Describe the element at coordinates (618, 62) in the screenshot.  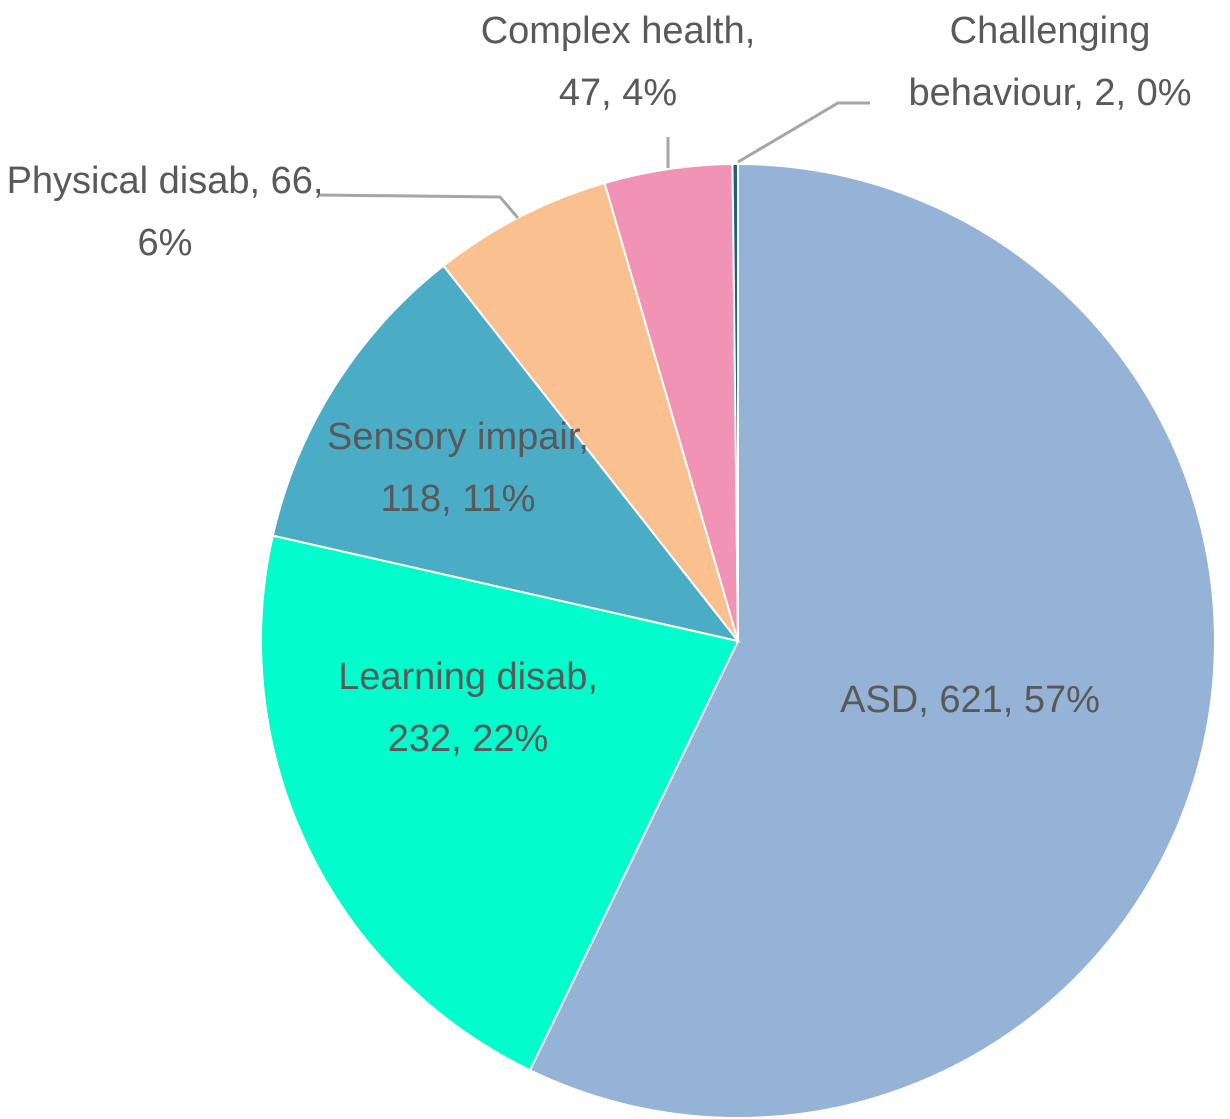
I see `data-label: Complex health, 47, 4%` at that location.